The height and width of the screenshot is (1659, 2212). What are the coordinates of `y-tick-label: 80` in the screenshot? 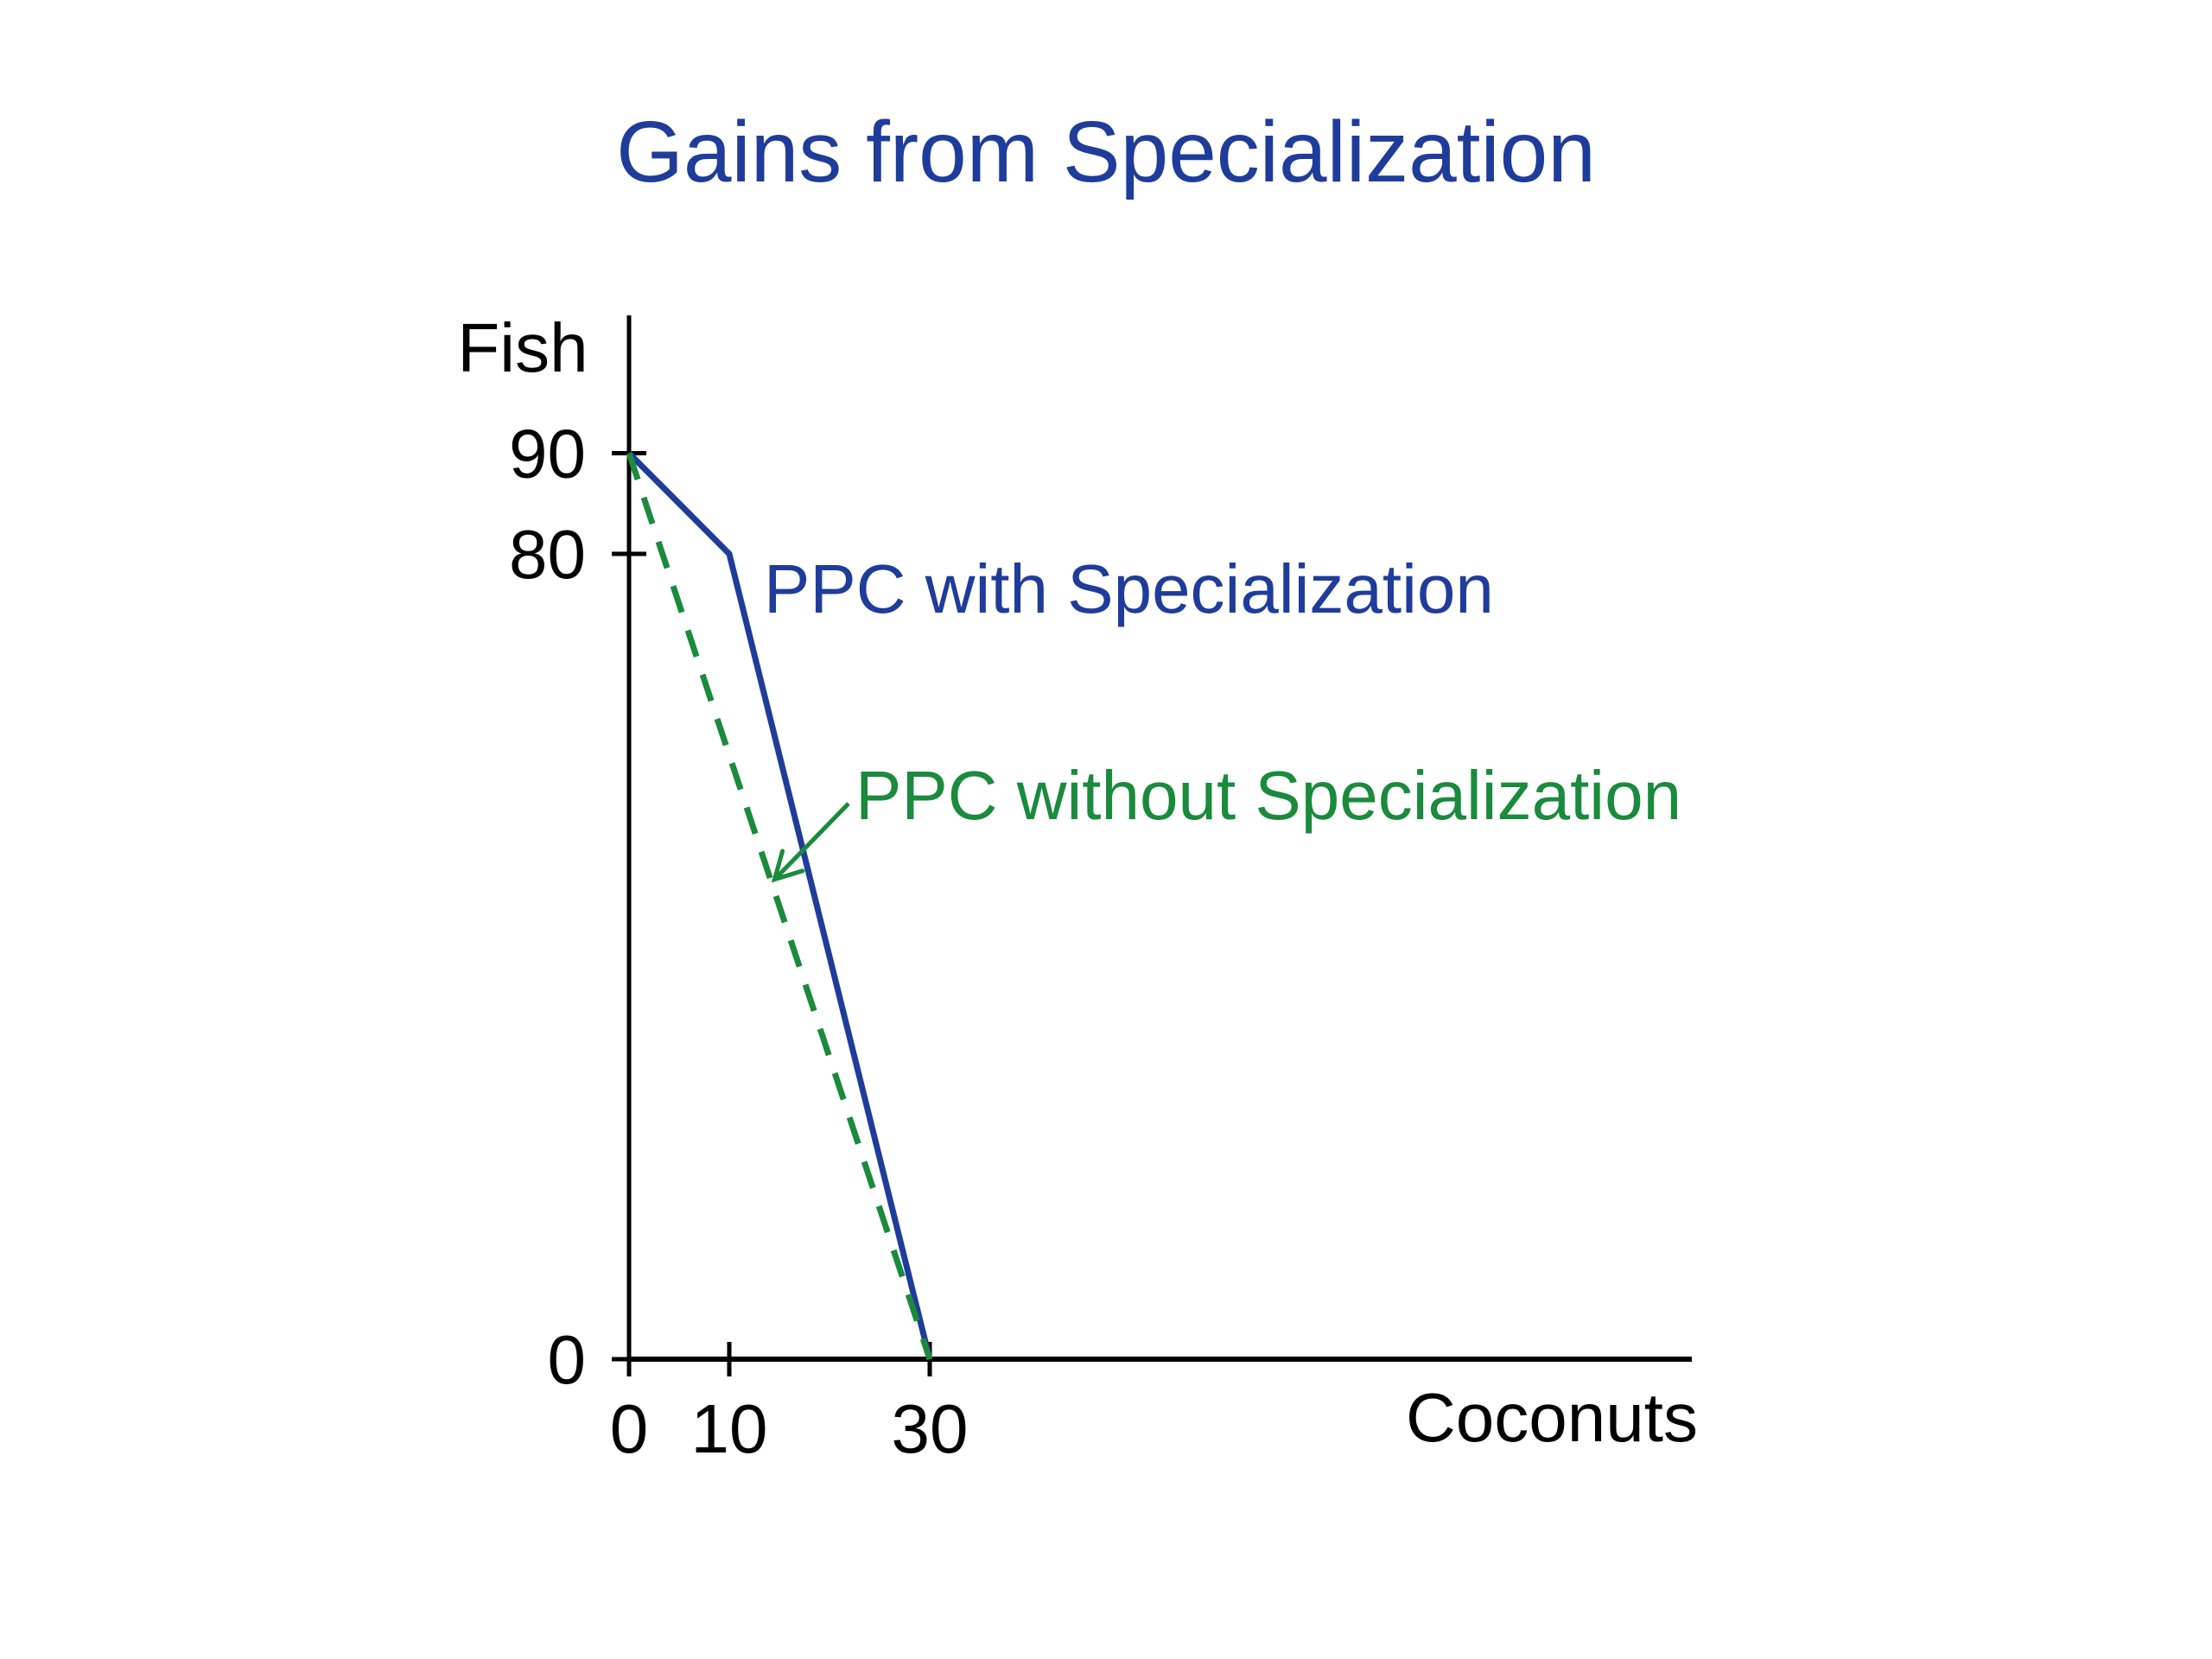 It's located at (547, 554).